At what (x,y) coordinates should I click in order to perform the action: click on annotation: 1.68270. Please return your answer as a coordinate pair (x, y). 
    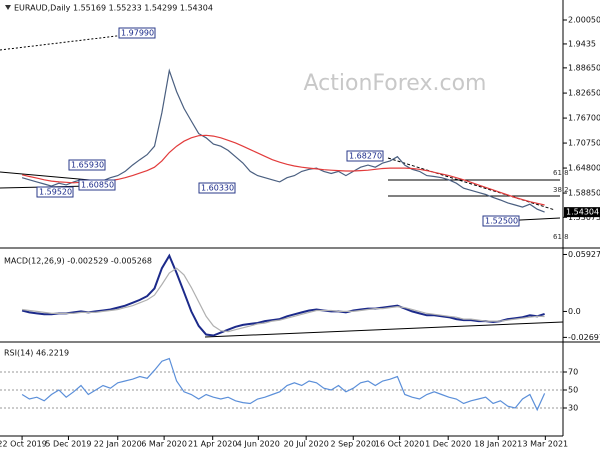
    Looking at the image, I should click on (365, 156).